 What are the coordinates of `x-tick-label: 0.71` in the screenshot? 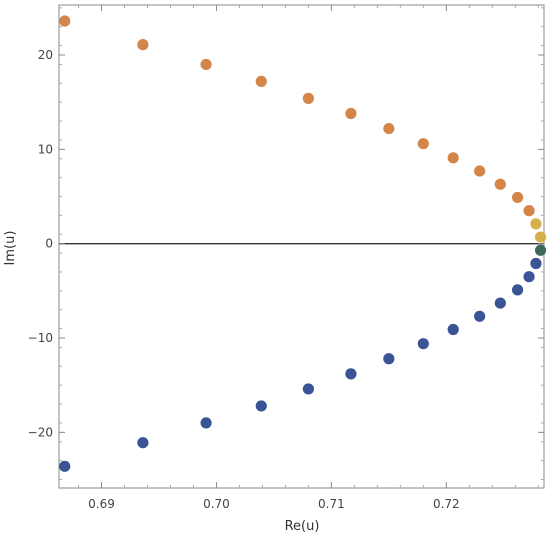 It's located at (331, 504).